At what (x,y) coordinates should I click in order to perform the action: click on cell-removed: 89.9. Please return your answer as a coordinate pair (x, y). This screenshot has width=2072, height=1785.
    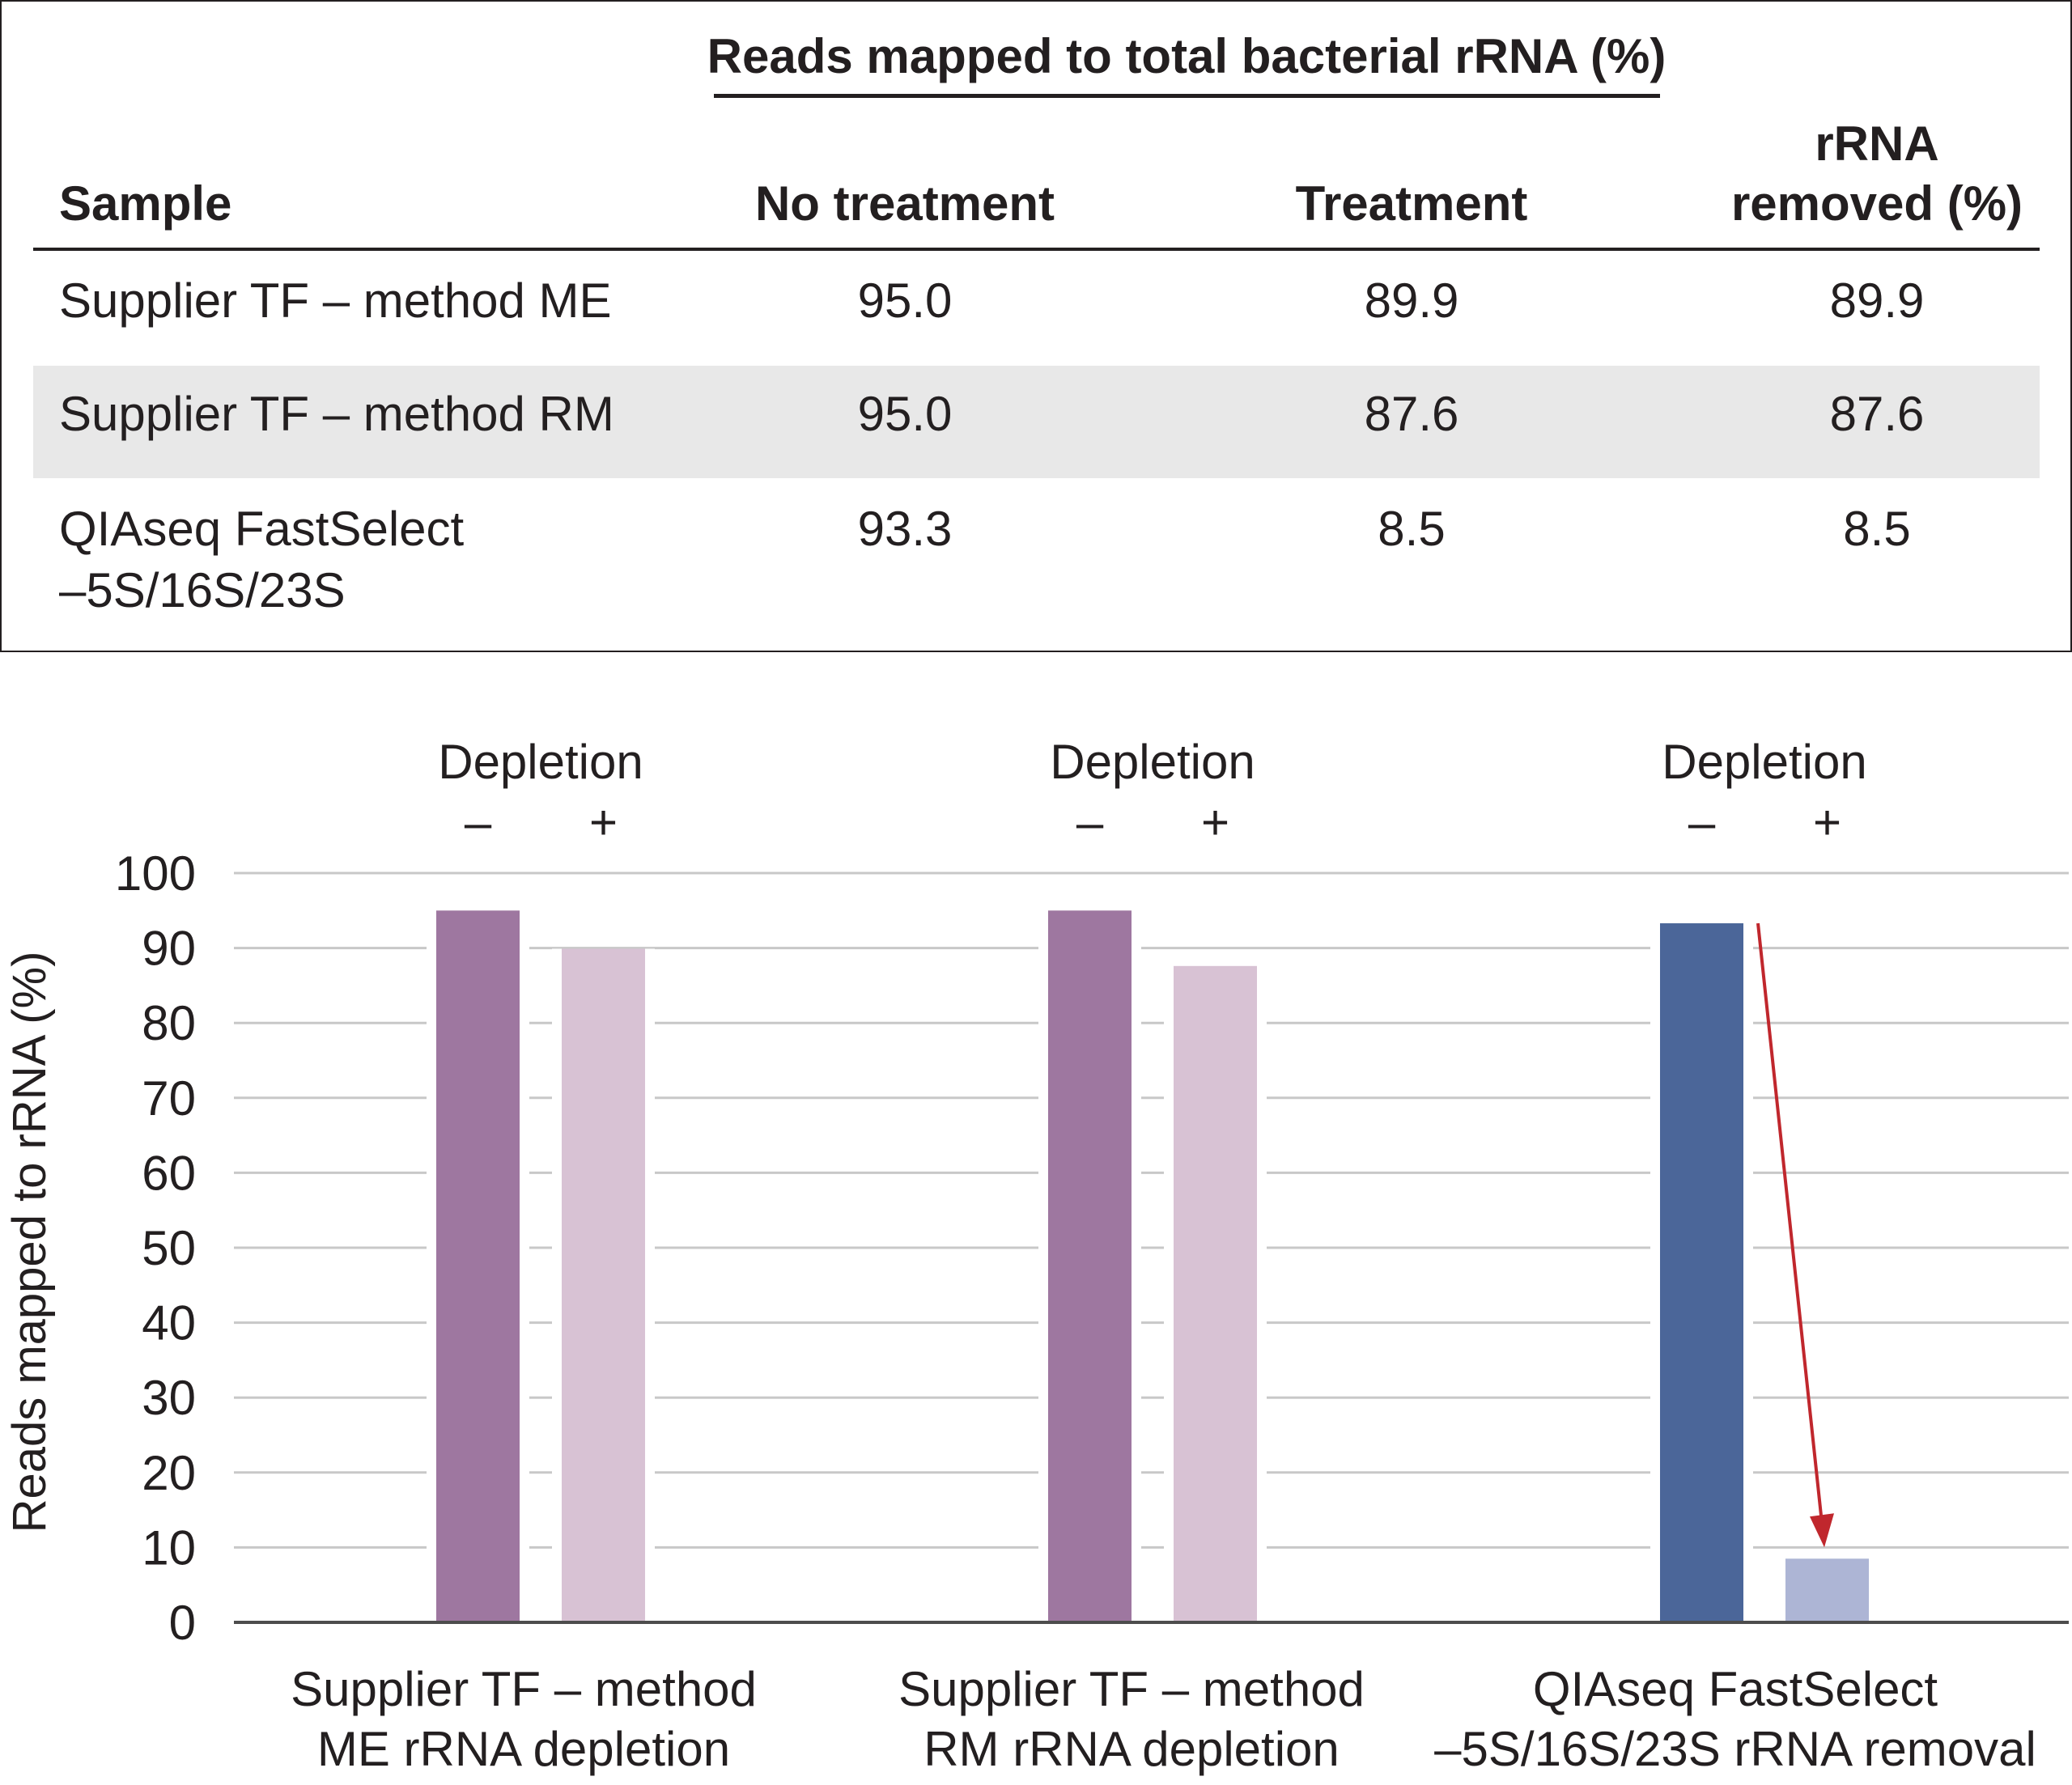
    Looking at the image, I should click on (1877, 300).